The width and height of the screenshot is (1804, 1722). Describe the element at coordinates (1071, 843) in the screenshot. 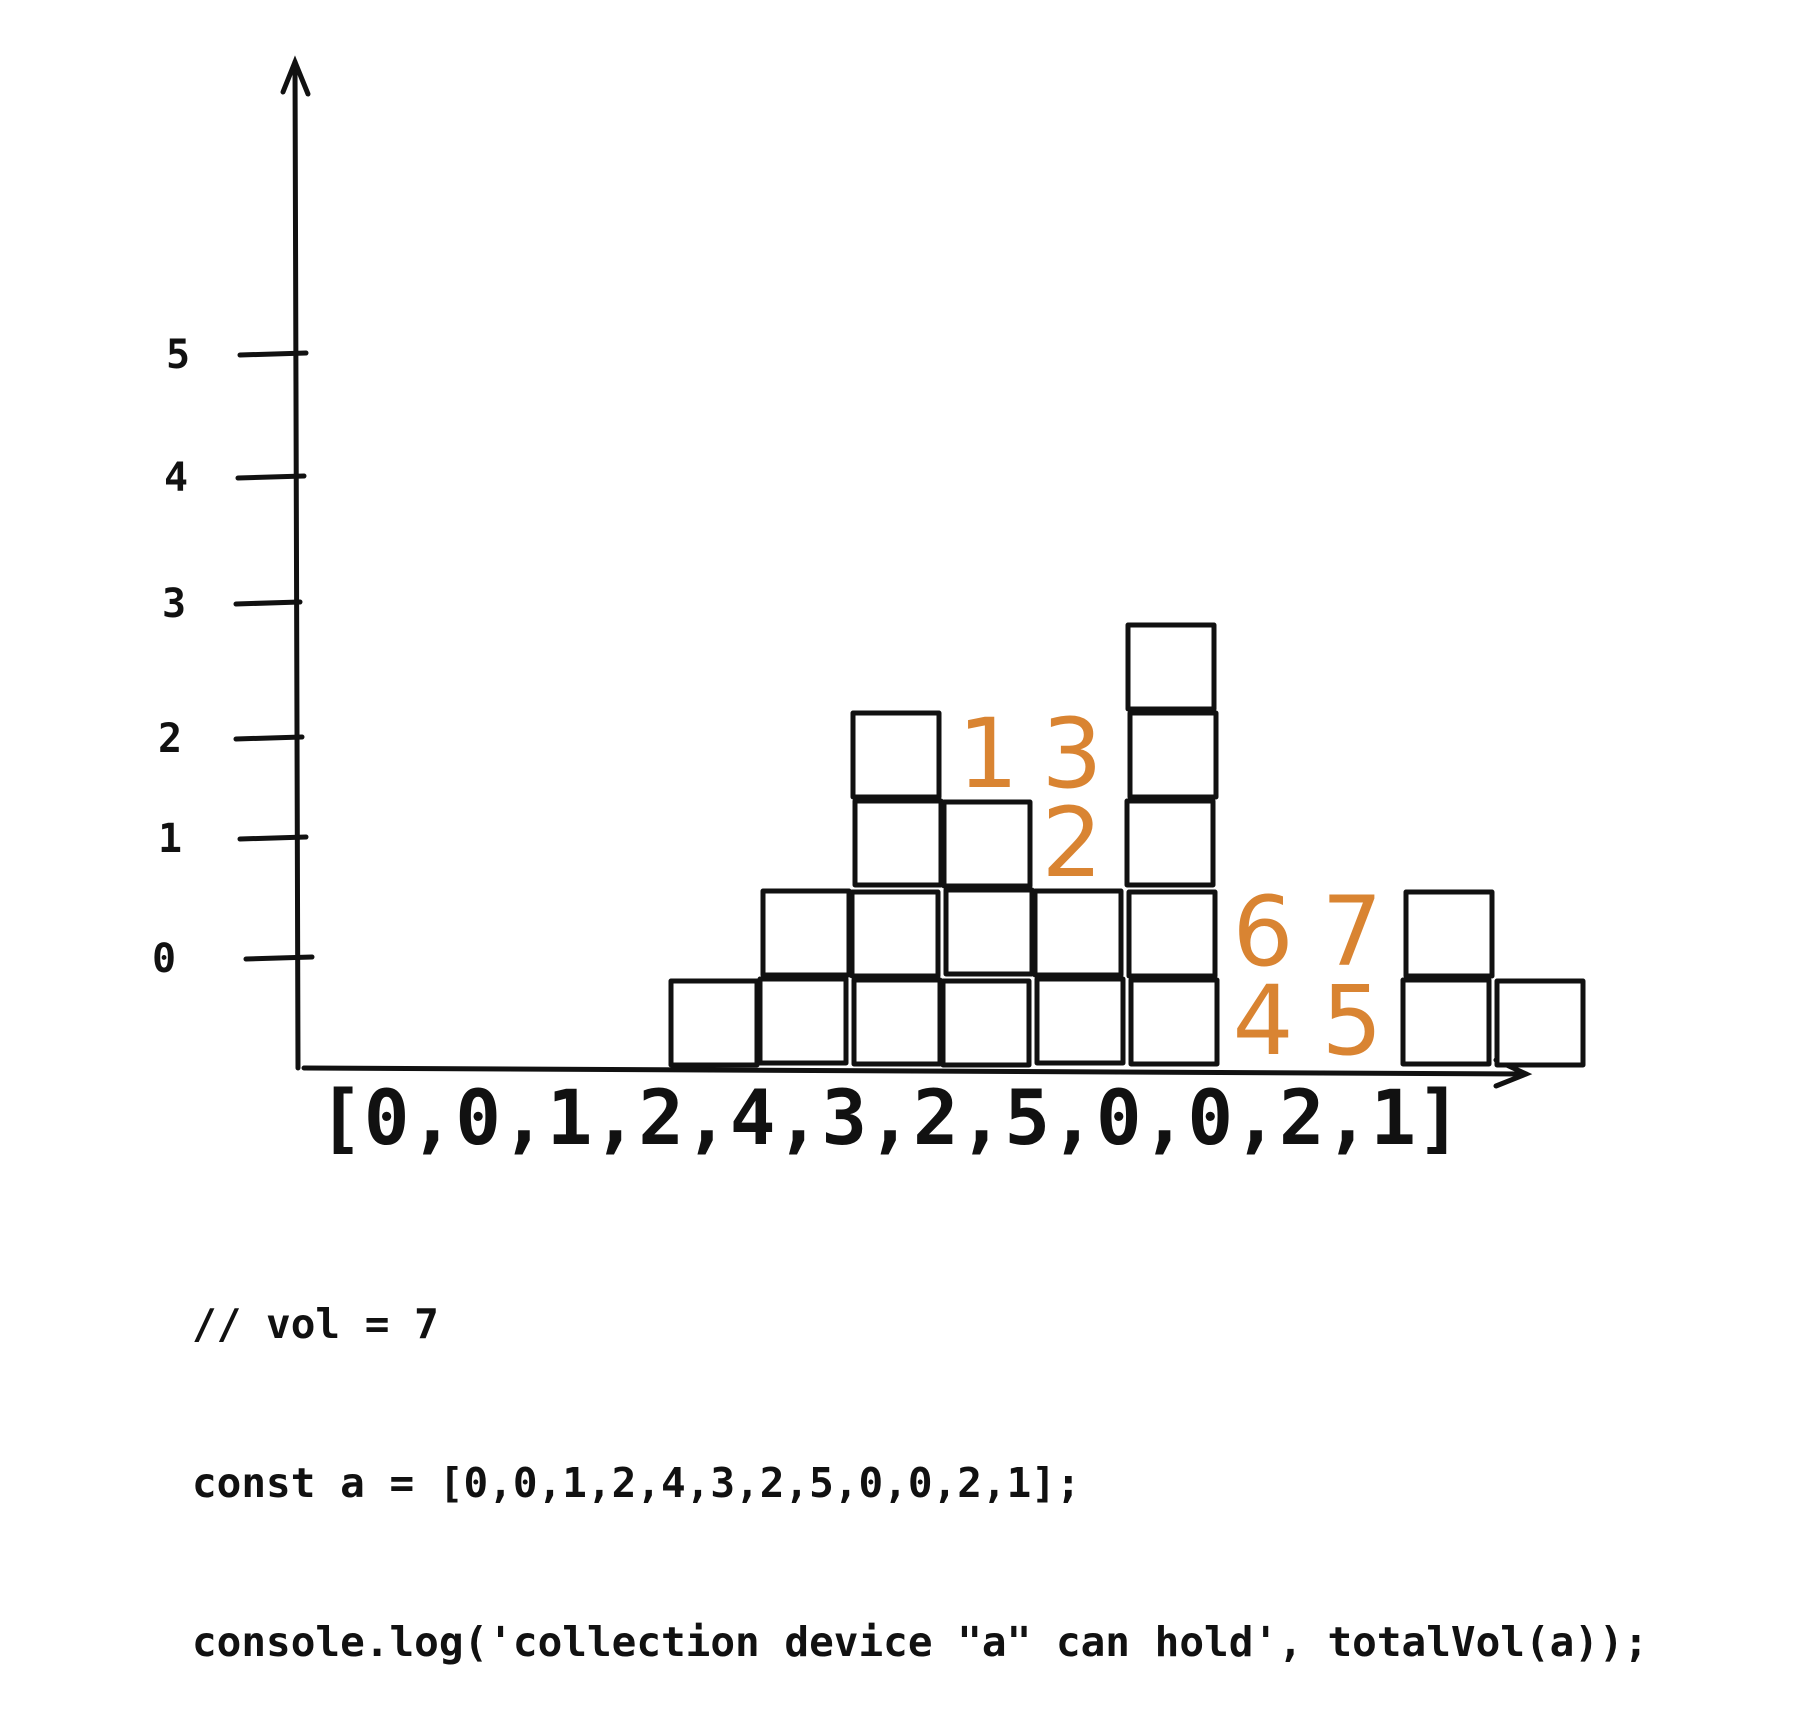

I see `water-unit-2: 2` at that location.